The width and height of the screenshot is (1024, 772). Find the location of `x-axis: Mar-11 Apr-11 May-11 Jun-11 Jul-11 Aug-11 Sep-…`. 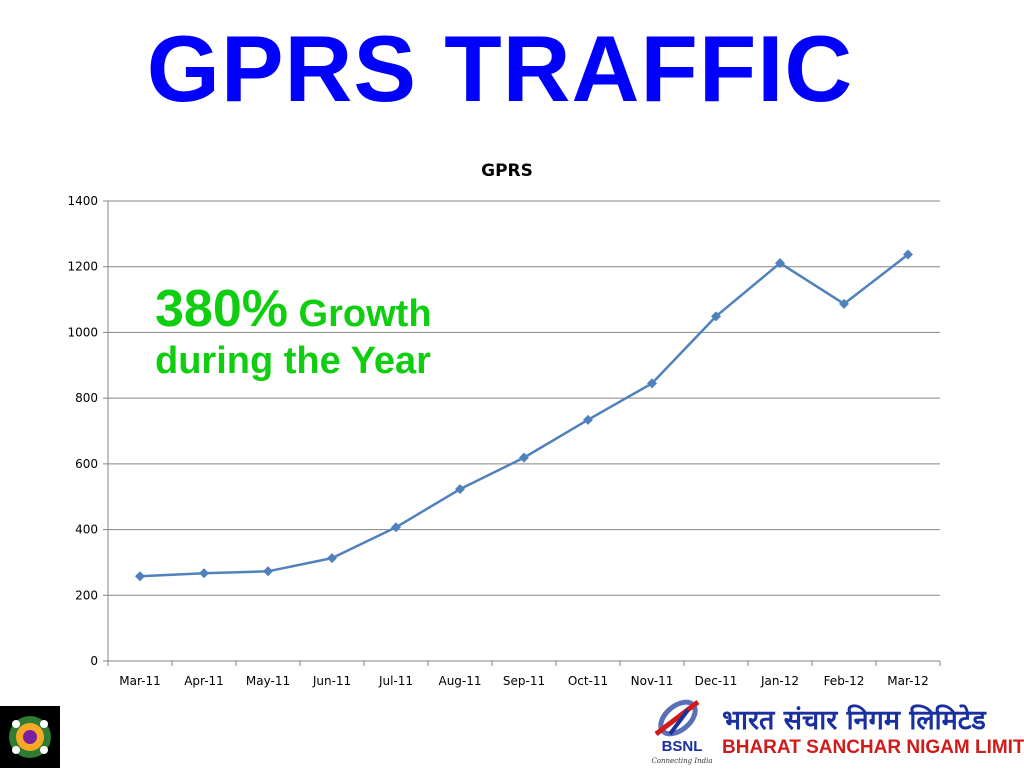

x-axis: Mar-11 Apr-11 May-11 Jun-11 Jul-11 Aug-11 Sep-… is located at coordinates (524, 674).